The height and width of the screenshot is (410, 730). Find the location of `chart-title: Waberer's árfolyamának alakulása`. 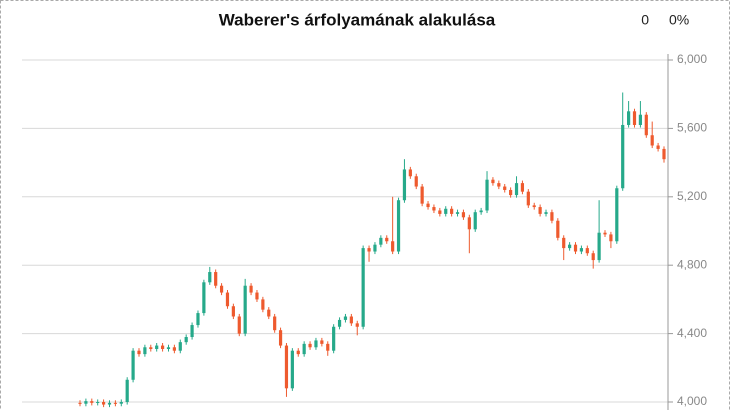

chart-title: Waberer's árfolyamának alakulása is located at coordinates (357, 19).